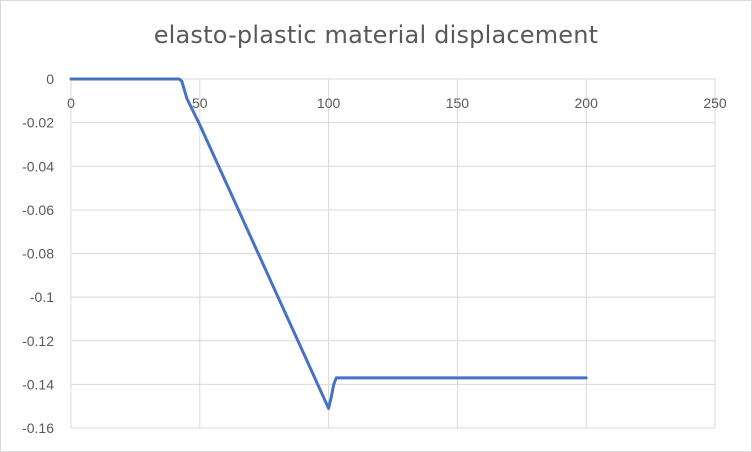  What do you see at coordinates (38, 384) in the screenshot?
I see `y-tick-label: -0.14` at bounding box center [38, 384].